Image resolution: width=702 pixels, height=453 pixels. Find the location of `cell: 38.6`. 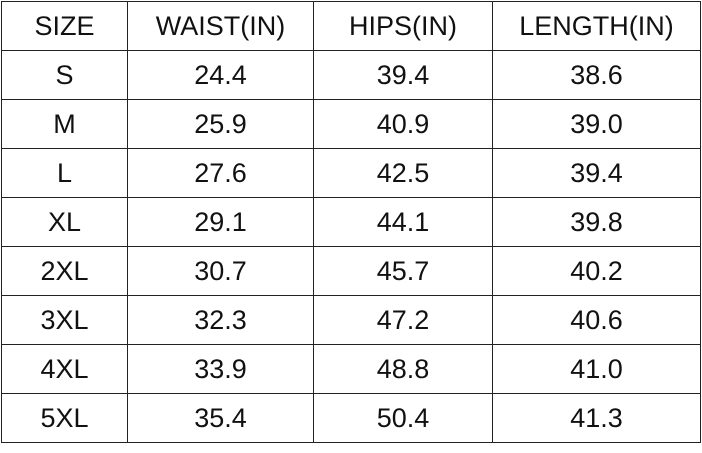

cell: 38.6 is located at coordinates (596, 75).